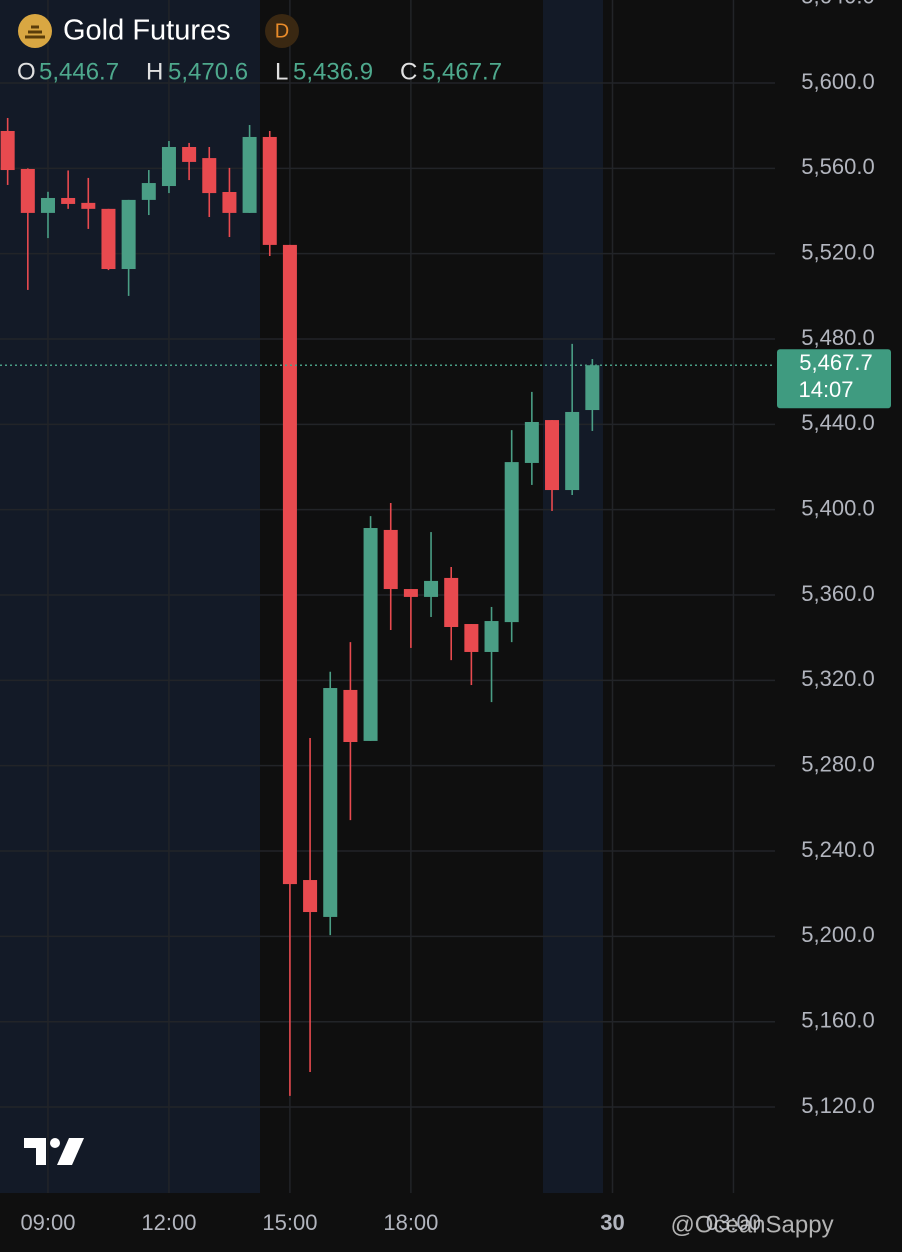 This screenshot has width=902, height=1252. Describe the element at coordinates (837, 678) in the screenshot. I see `y-tick-label: 5,320.0` at that location.